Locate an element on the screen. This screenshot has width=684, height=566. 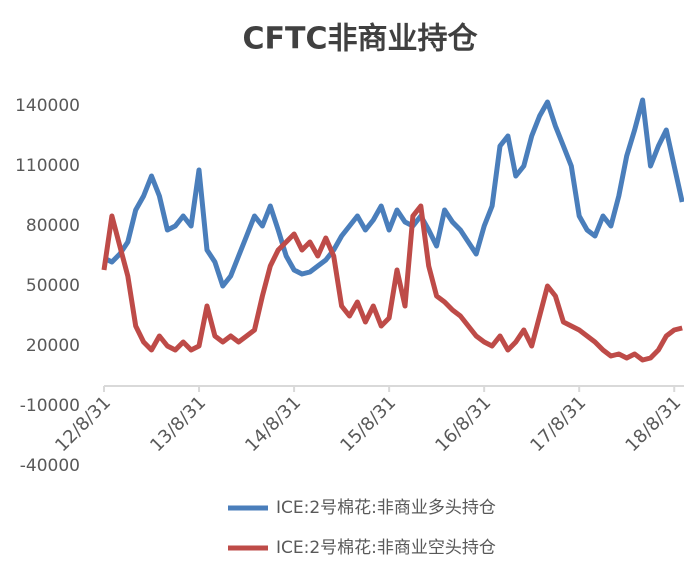
x-tick-label: 16/8/31 is located at coordinates (463, 424).